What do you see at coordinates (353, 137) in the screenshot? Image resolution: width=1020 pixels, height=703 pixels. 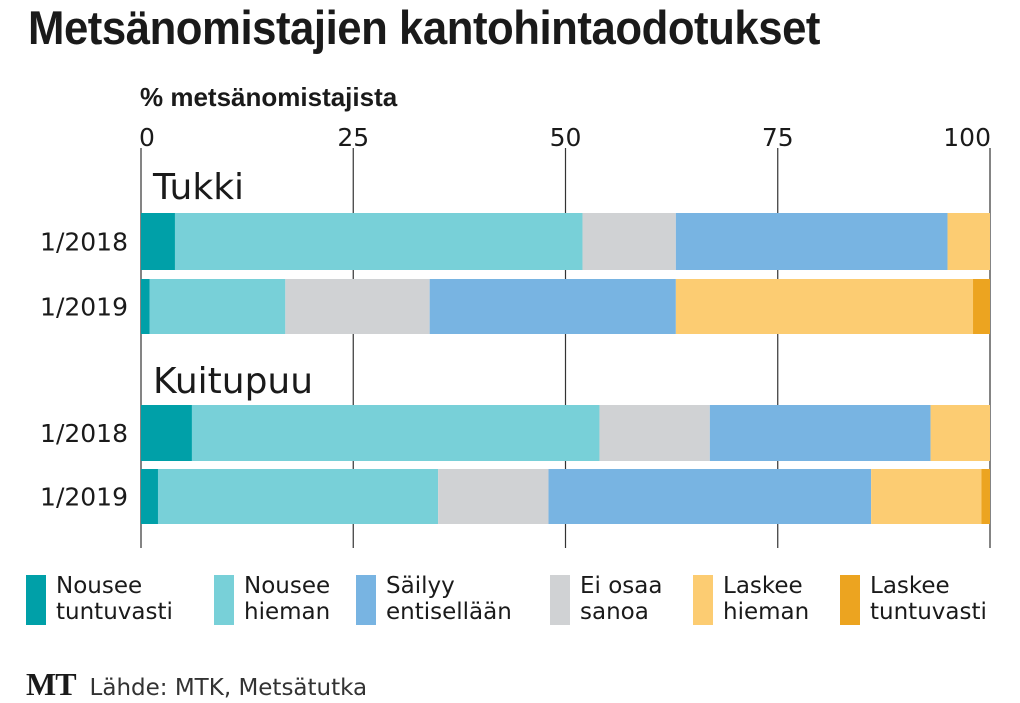 I see `x-tick-label: 25` at bounding box center [353, 137].